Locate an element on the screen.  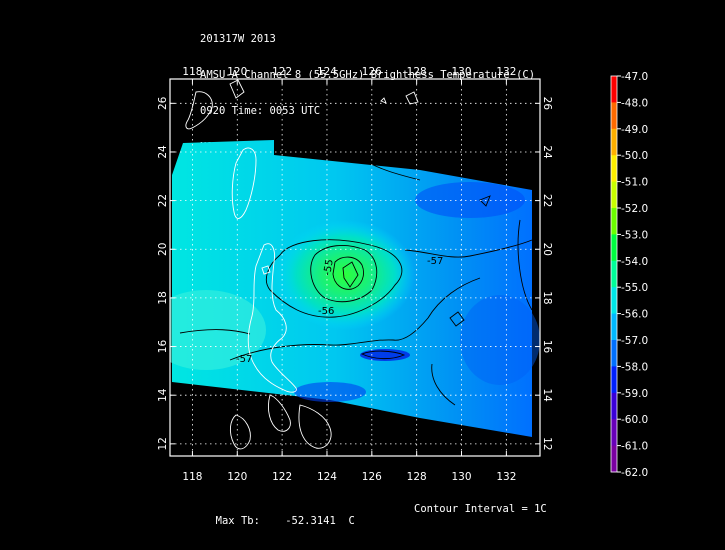
contour-interval: Contour Interval = 1C is located at coordinates (480, 509).